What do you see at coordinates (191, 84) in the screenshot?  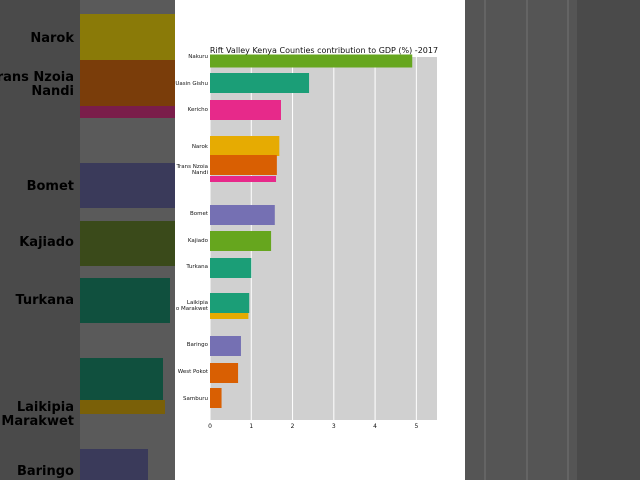 I see `y-tick-label: Uasin Gishu` at bounding box center [191, 84].